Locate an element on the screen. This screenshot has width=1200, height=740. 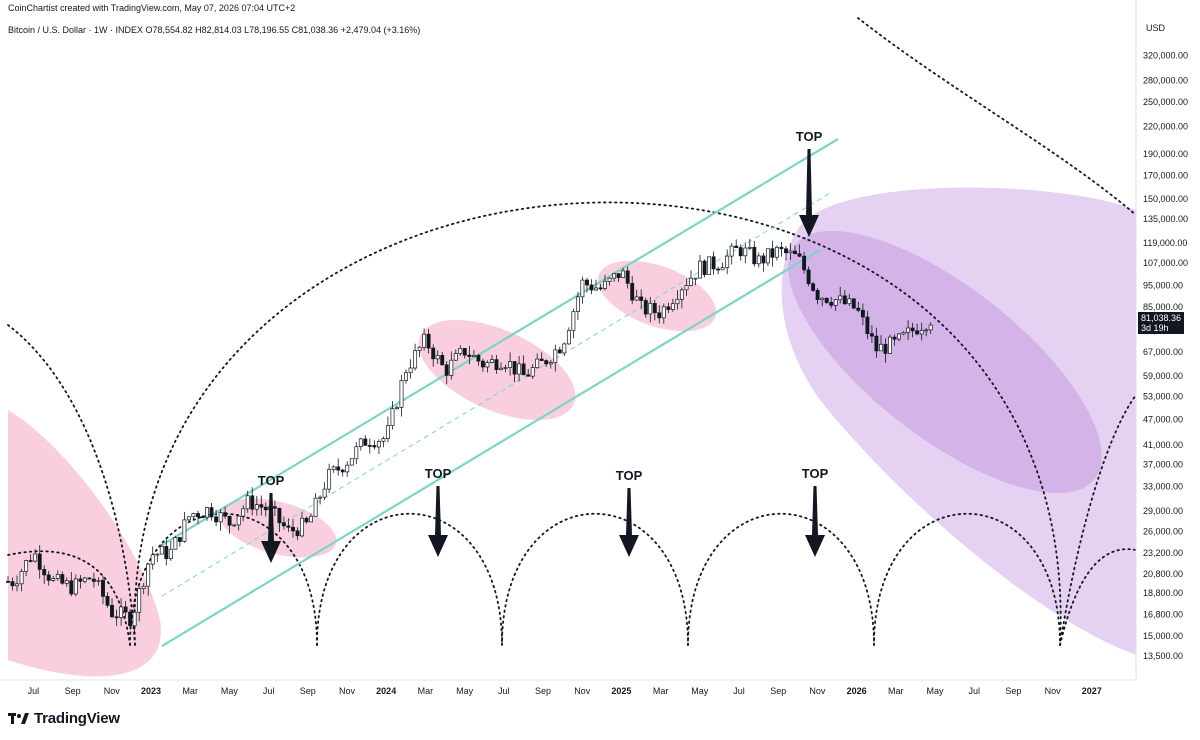
x-tick-label: Jul is located at coordinates (739, 691).